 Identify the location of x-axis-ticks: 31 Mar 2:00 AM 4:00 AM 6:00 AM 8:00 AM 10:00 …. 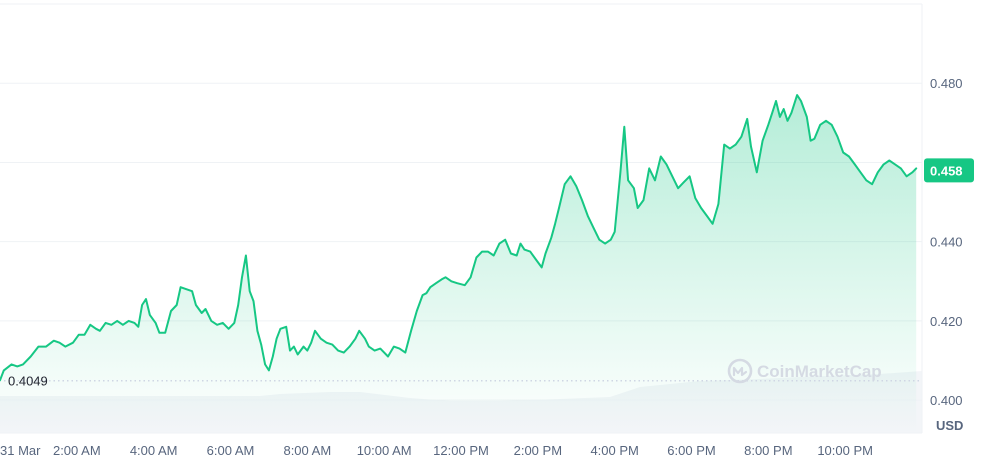
(436, 450).